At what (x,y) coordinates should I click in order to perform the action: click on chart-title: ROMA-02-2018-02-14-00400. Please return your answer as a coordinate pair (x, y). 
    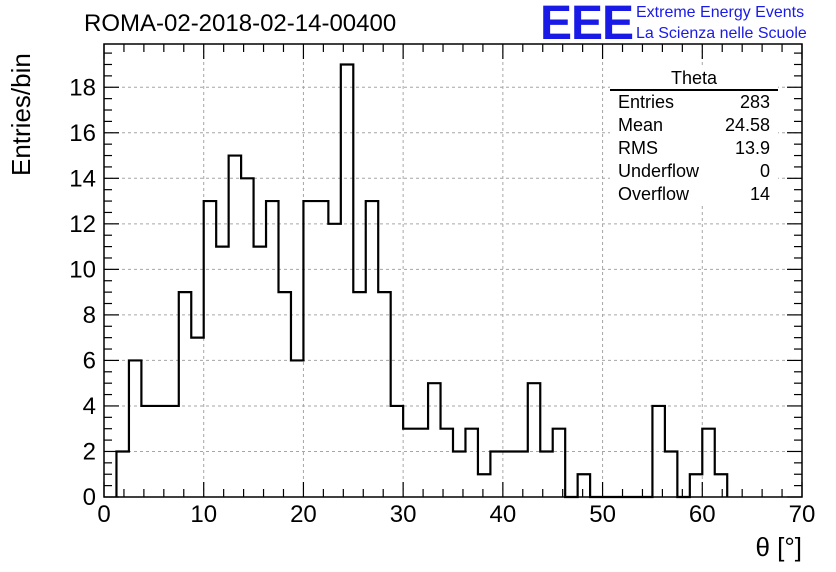
    Looking at the image, I should click on (240, 23).